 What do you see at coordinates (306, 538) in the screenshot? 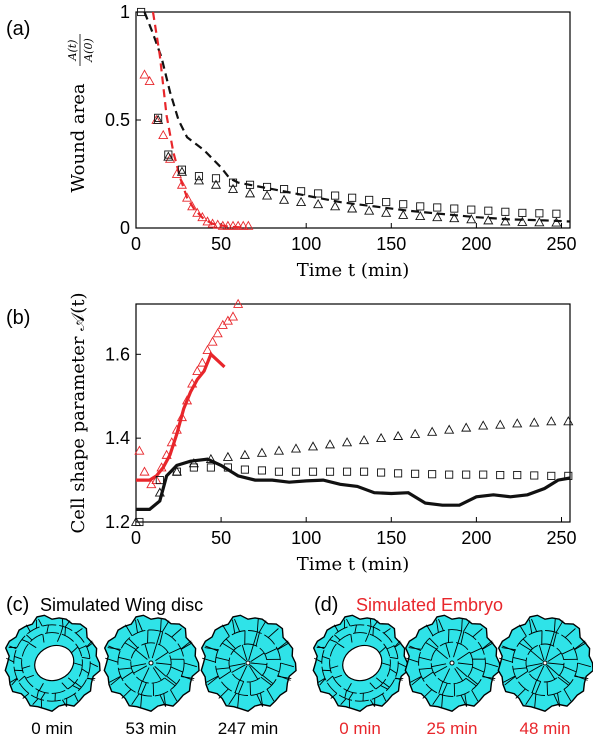
I see `panel-b-x-tick-label: 100` at bounding box center [306, 538].